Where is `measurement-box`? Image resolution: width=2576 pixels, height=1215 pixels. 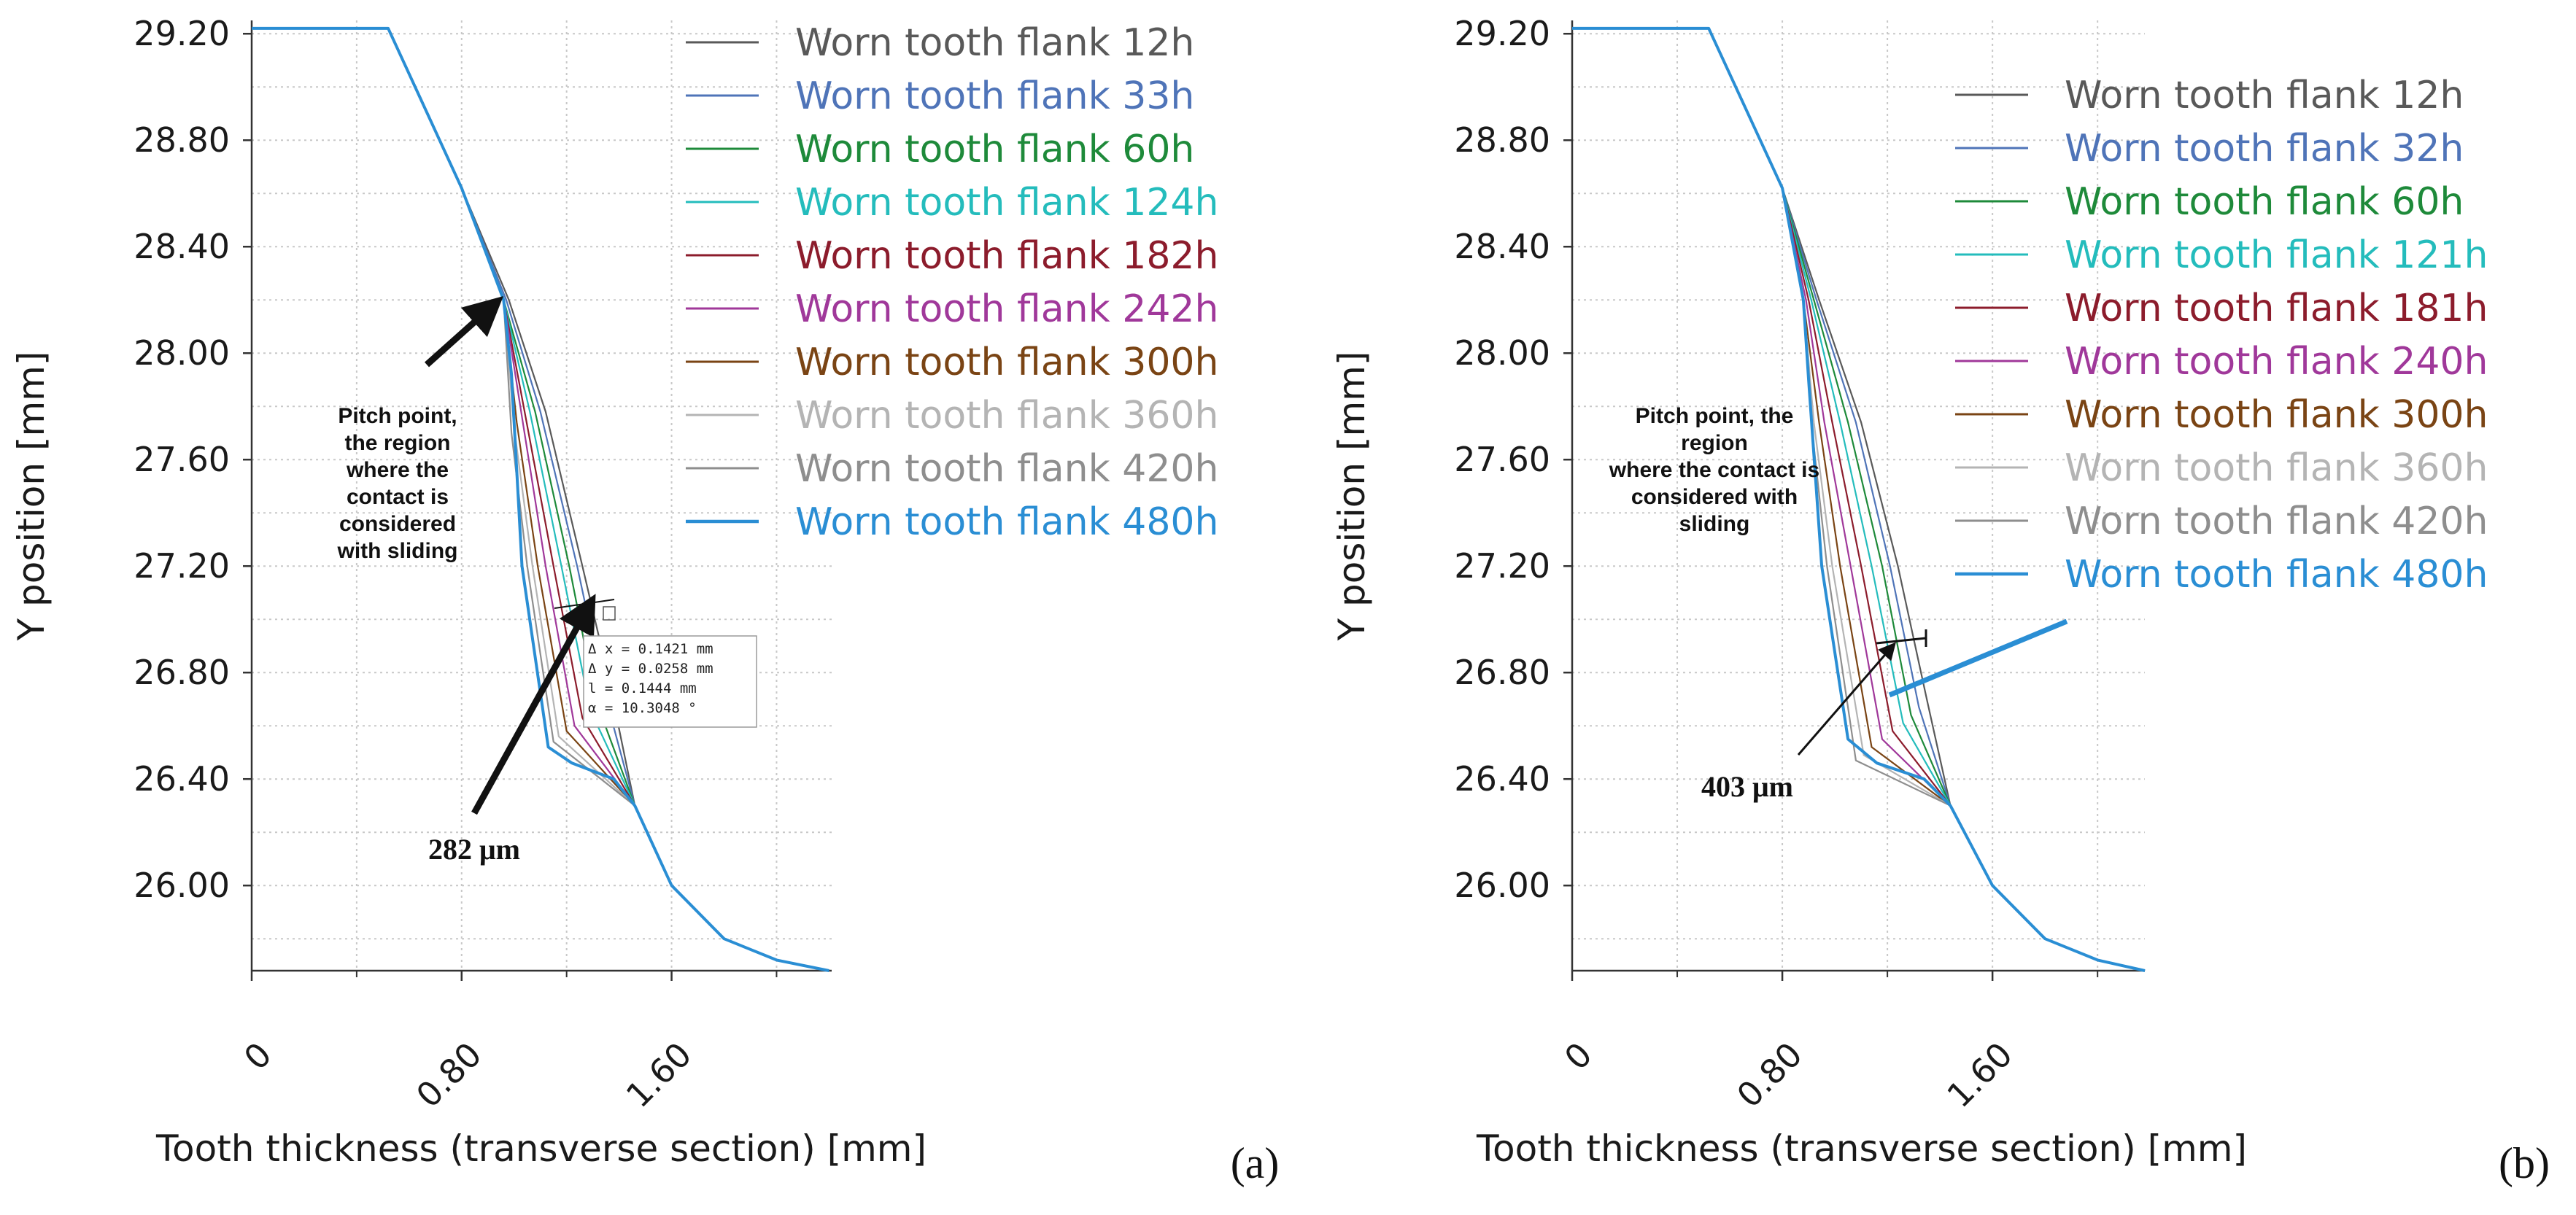
measurement-box is located at coordinates (670, 681).